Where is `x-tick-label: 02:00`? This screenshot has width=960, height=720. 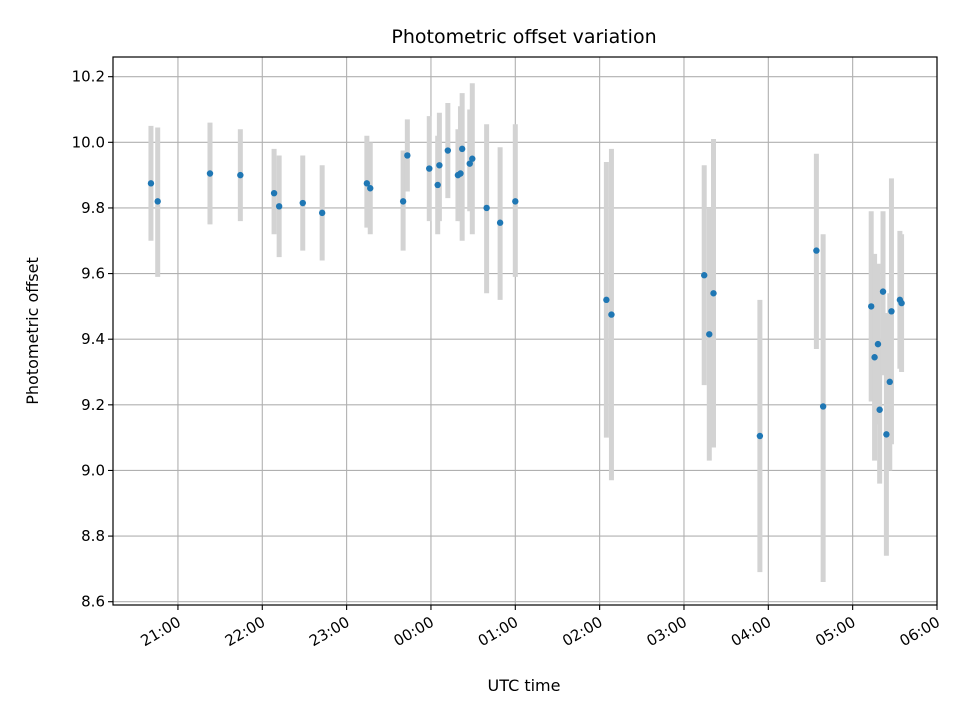
x-tick-label: 02:00 is located at coordinates (582, 631).